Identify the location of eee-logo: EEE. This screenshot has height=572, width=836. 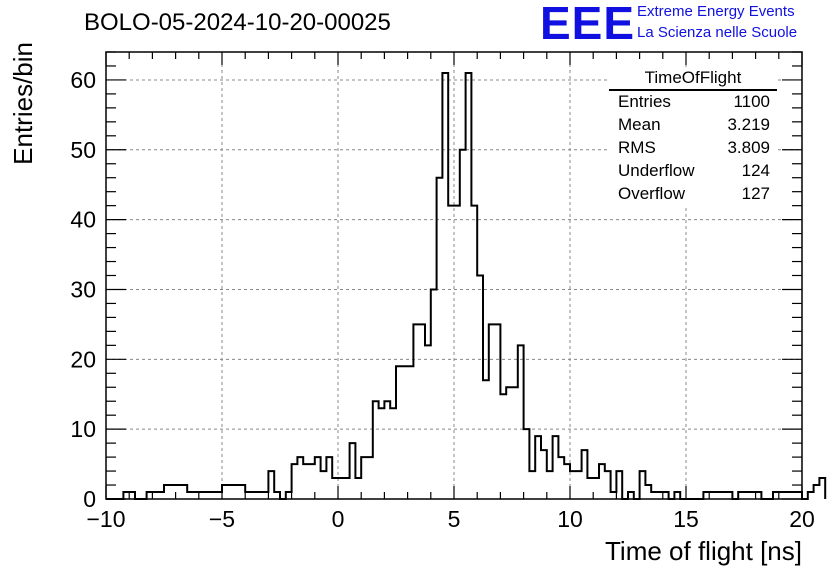
(588, 24).